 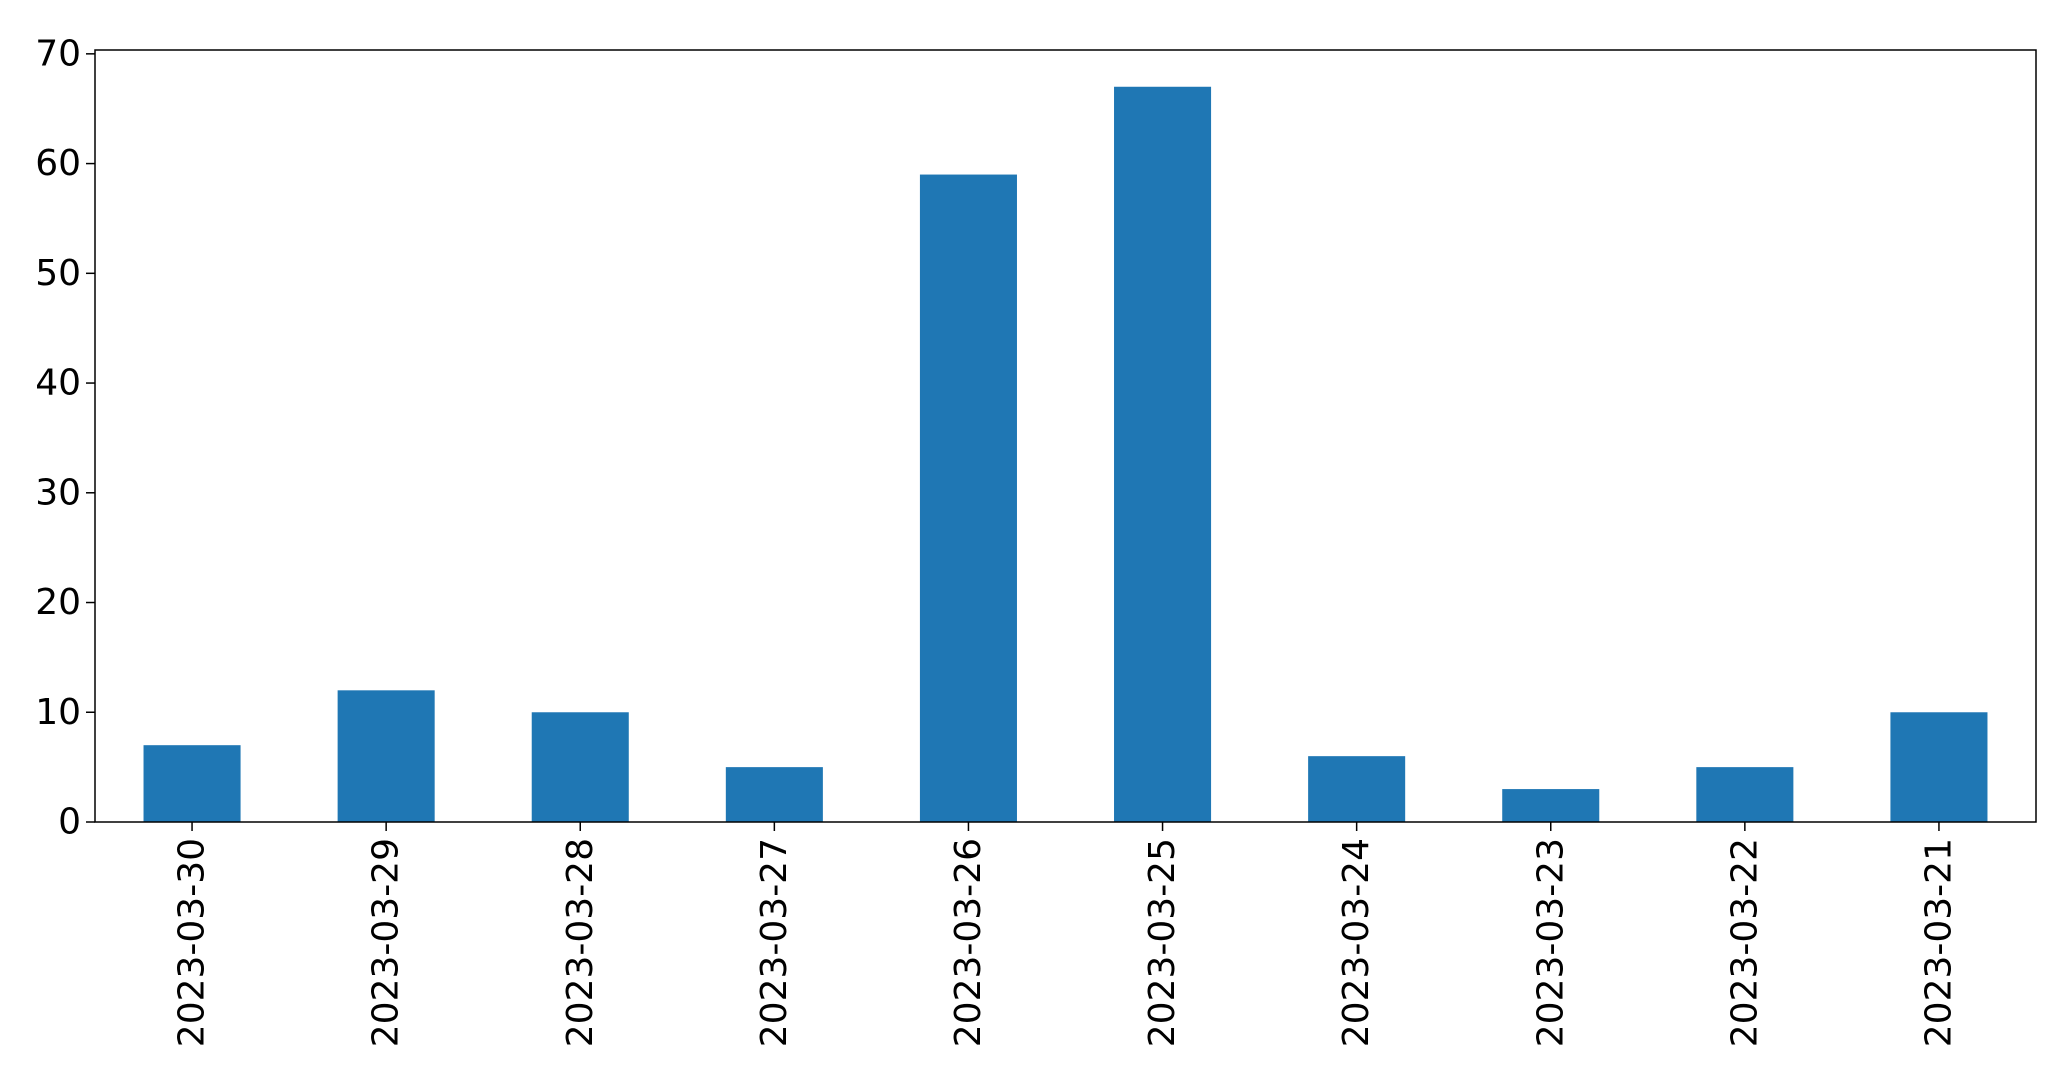 What do you see at coordinates (1356, 942) in the screenshot?
I see `x-tick-label: 2023-03-24` at bounding box center [1356, 942].